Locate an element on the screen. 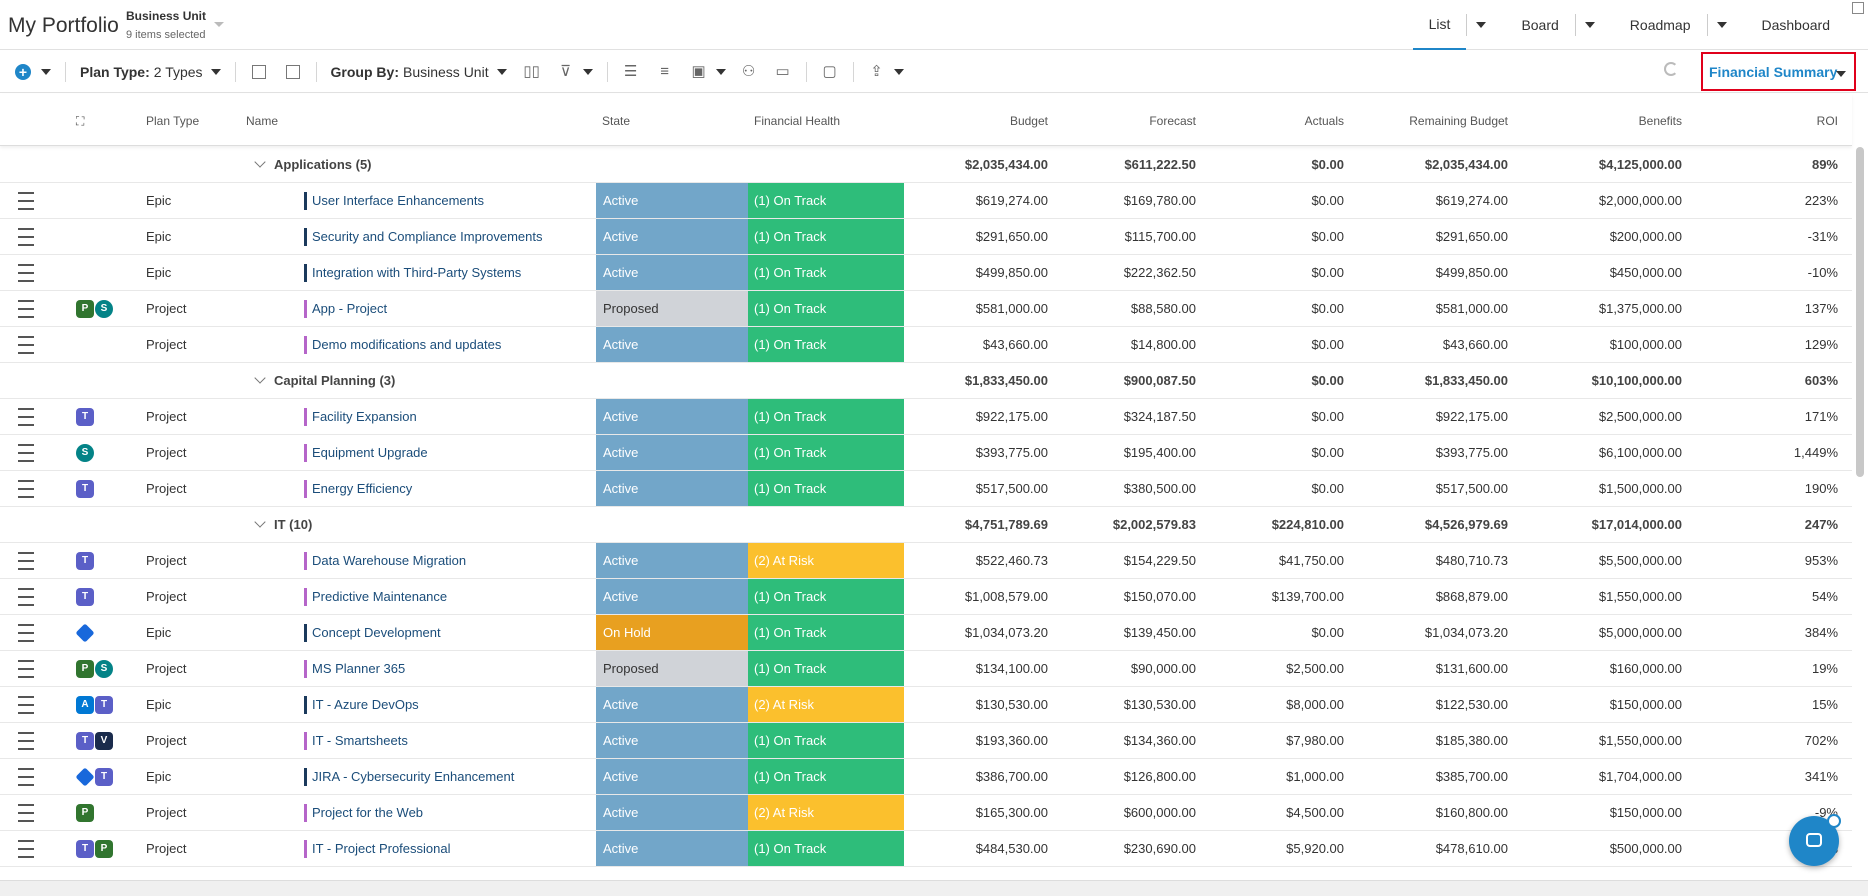  columns-icon: ▯▯ is located at coordinates (531, 71).